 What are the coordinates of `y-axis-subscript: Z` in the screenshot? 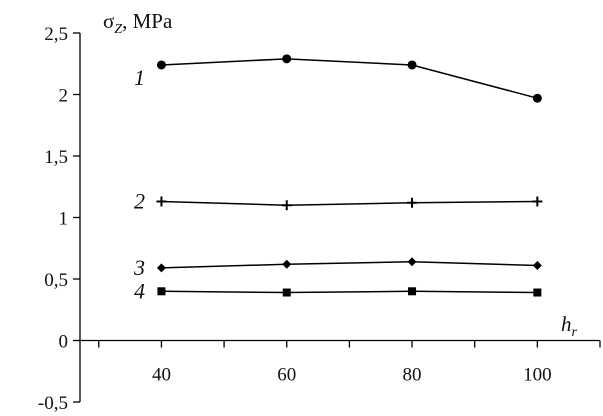 It's located at (118, 29).